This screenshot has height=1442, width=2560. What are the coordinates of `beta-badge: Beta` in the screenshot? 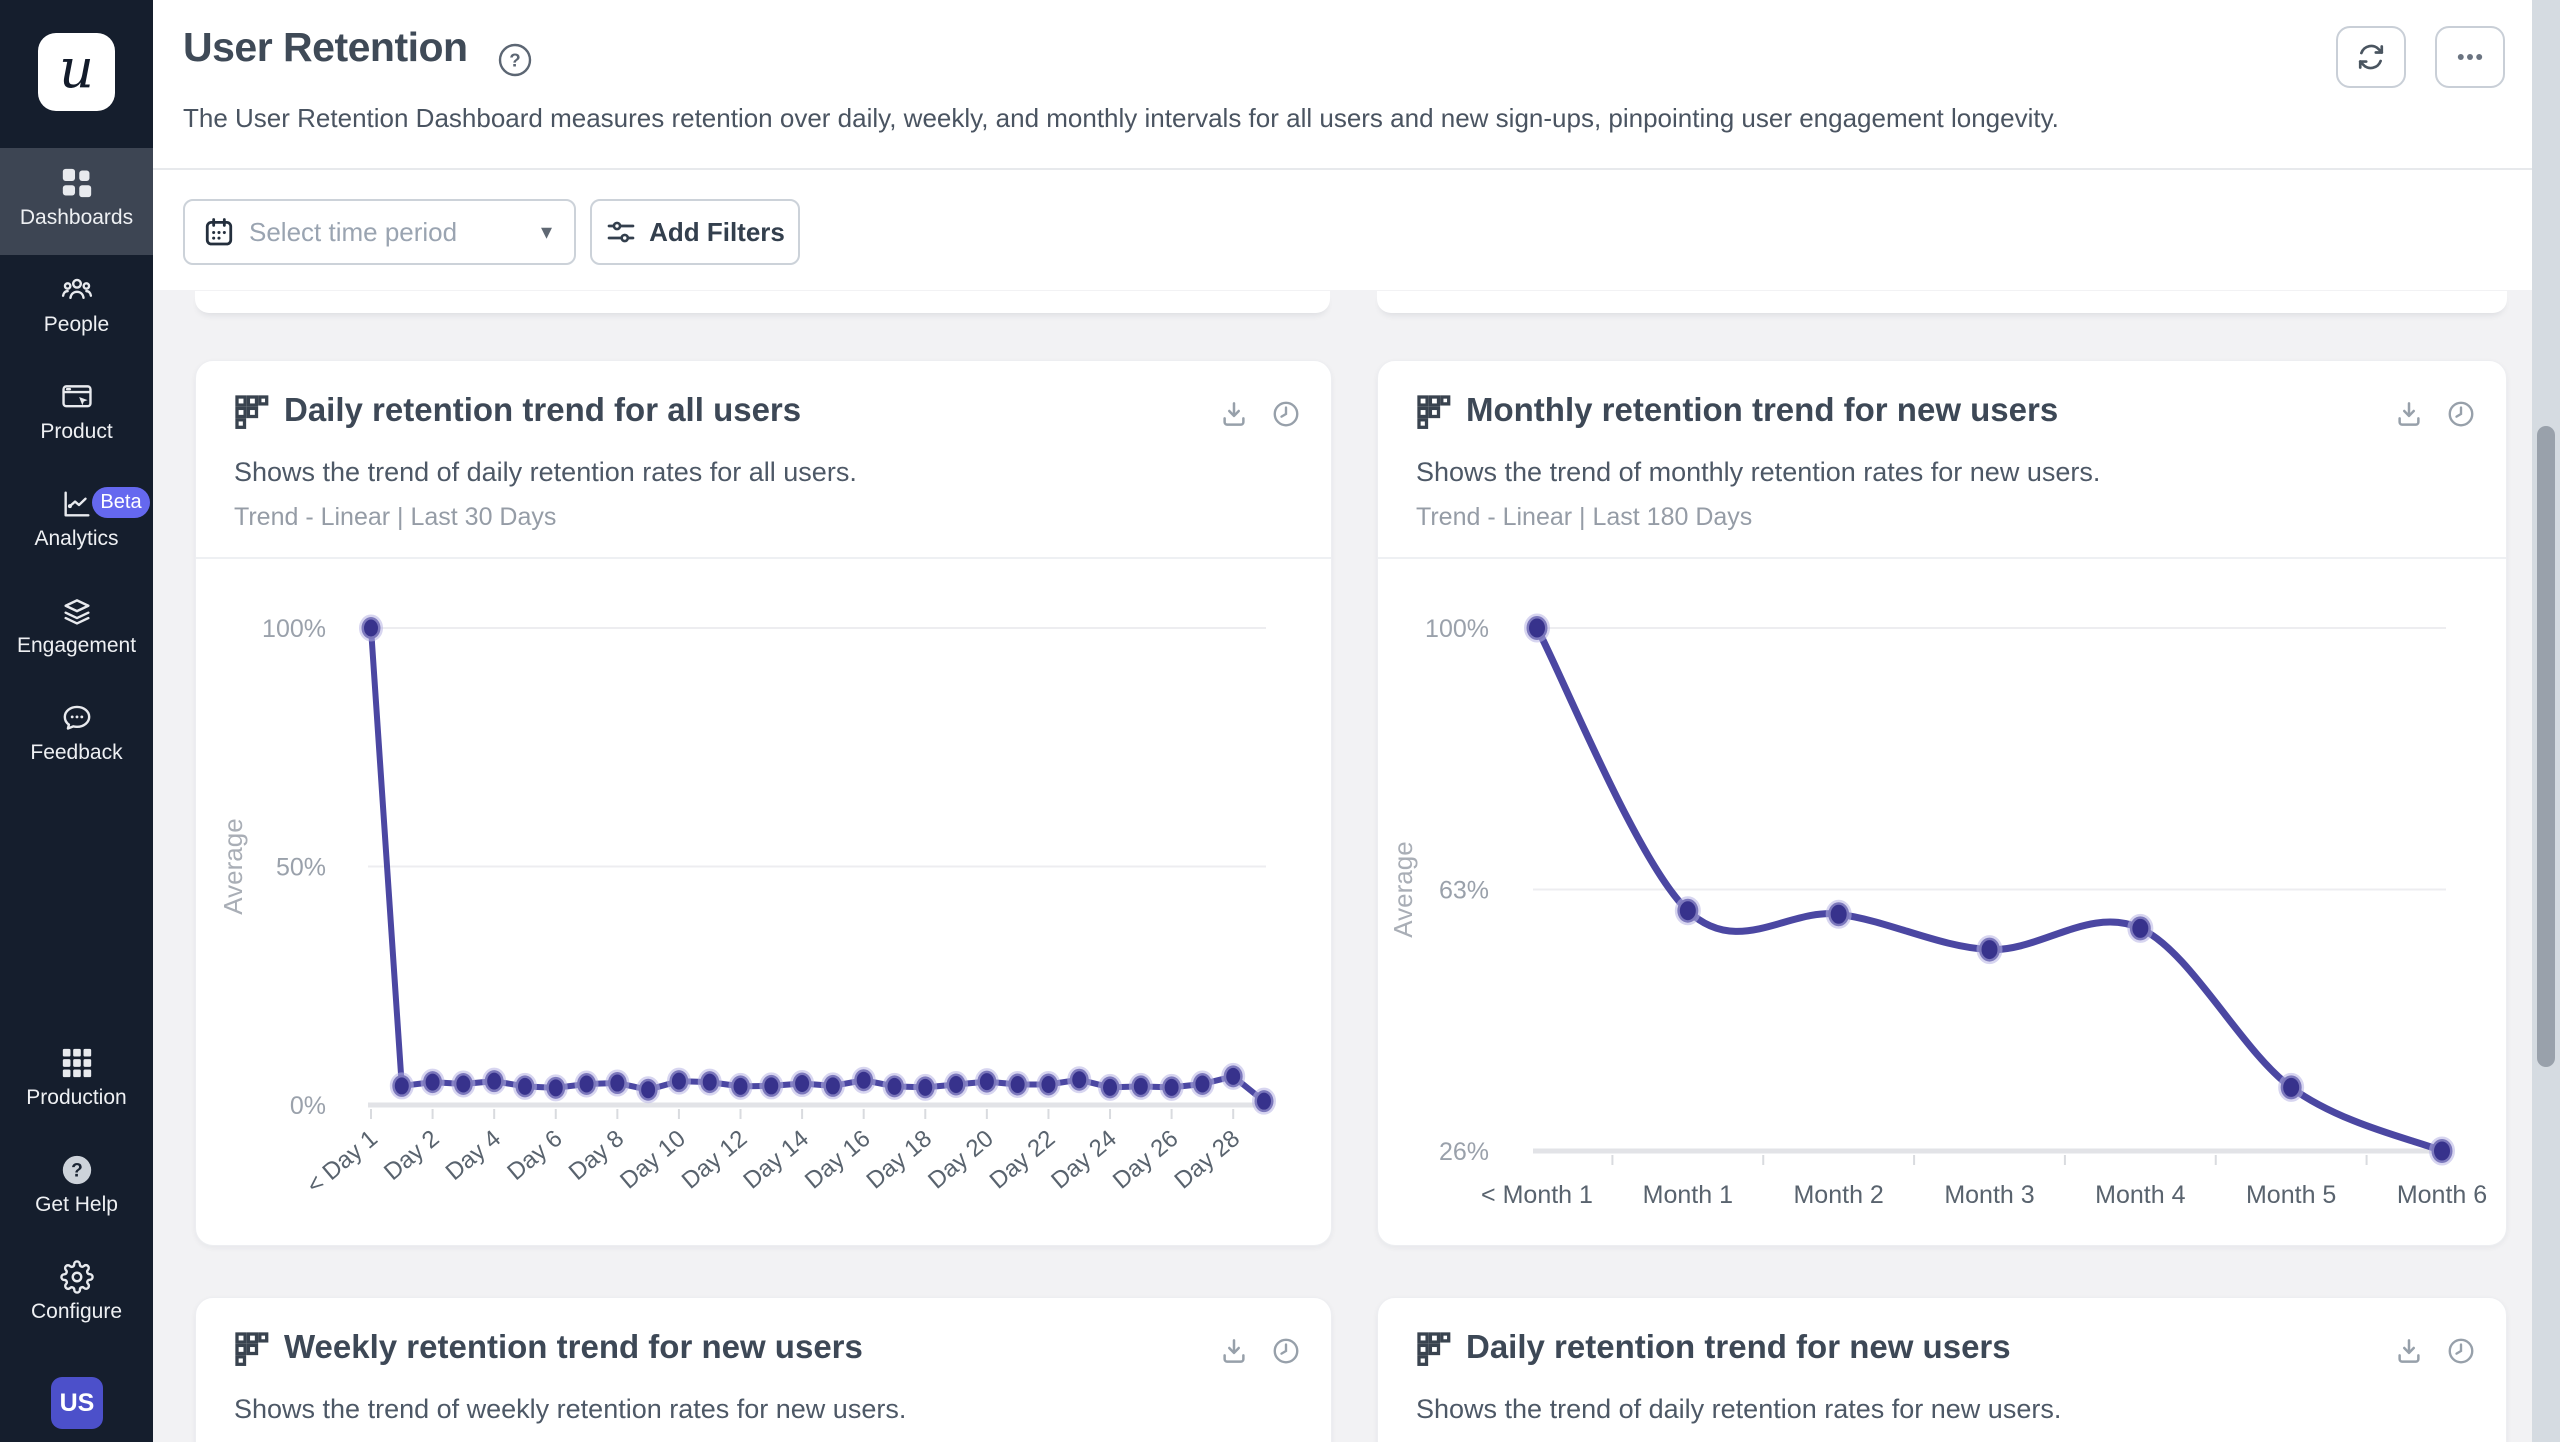 It's located at (121, 502).